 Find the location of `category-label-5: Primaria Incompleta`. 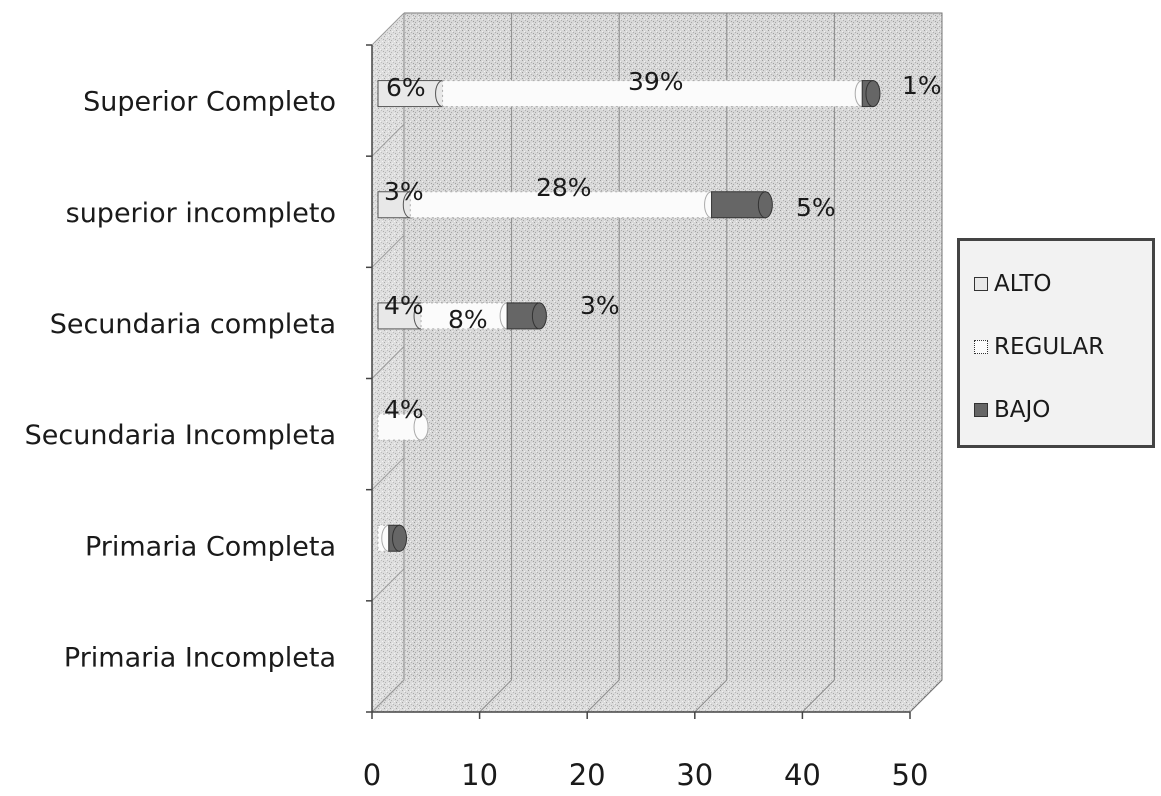

category-label-5: Primaria Incompleta is located at coordinates (200, 657).